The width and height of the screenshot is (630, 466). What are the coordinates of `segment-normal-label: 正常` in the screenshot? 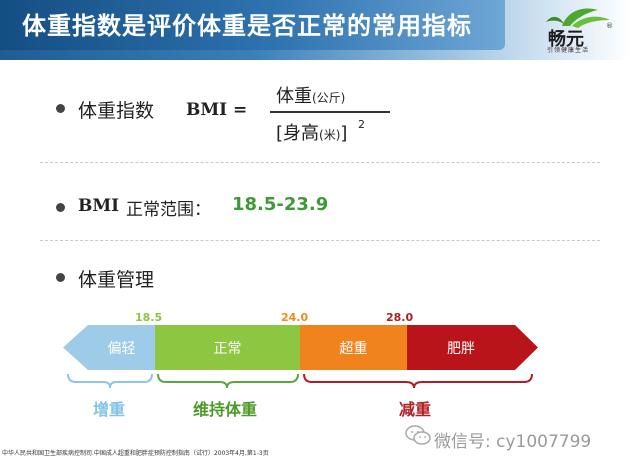 It's located at (227, 348).